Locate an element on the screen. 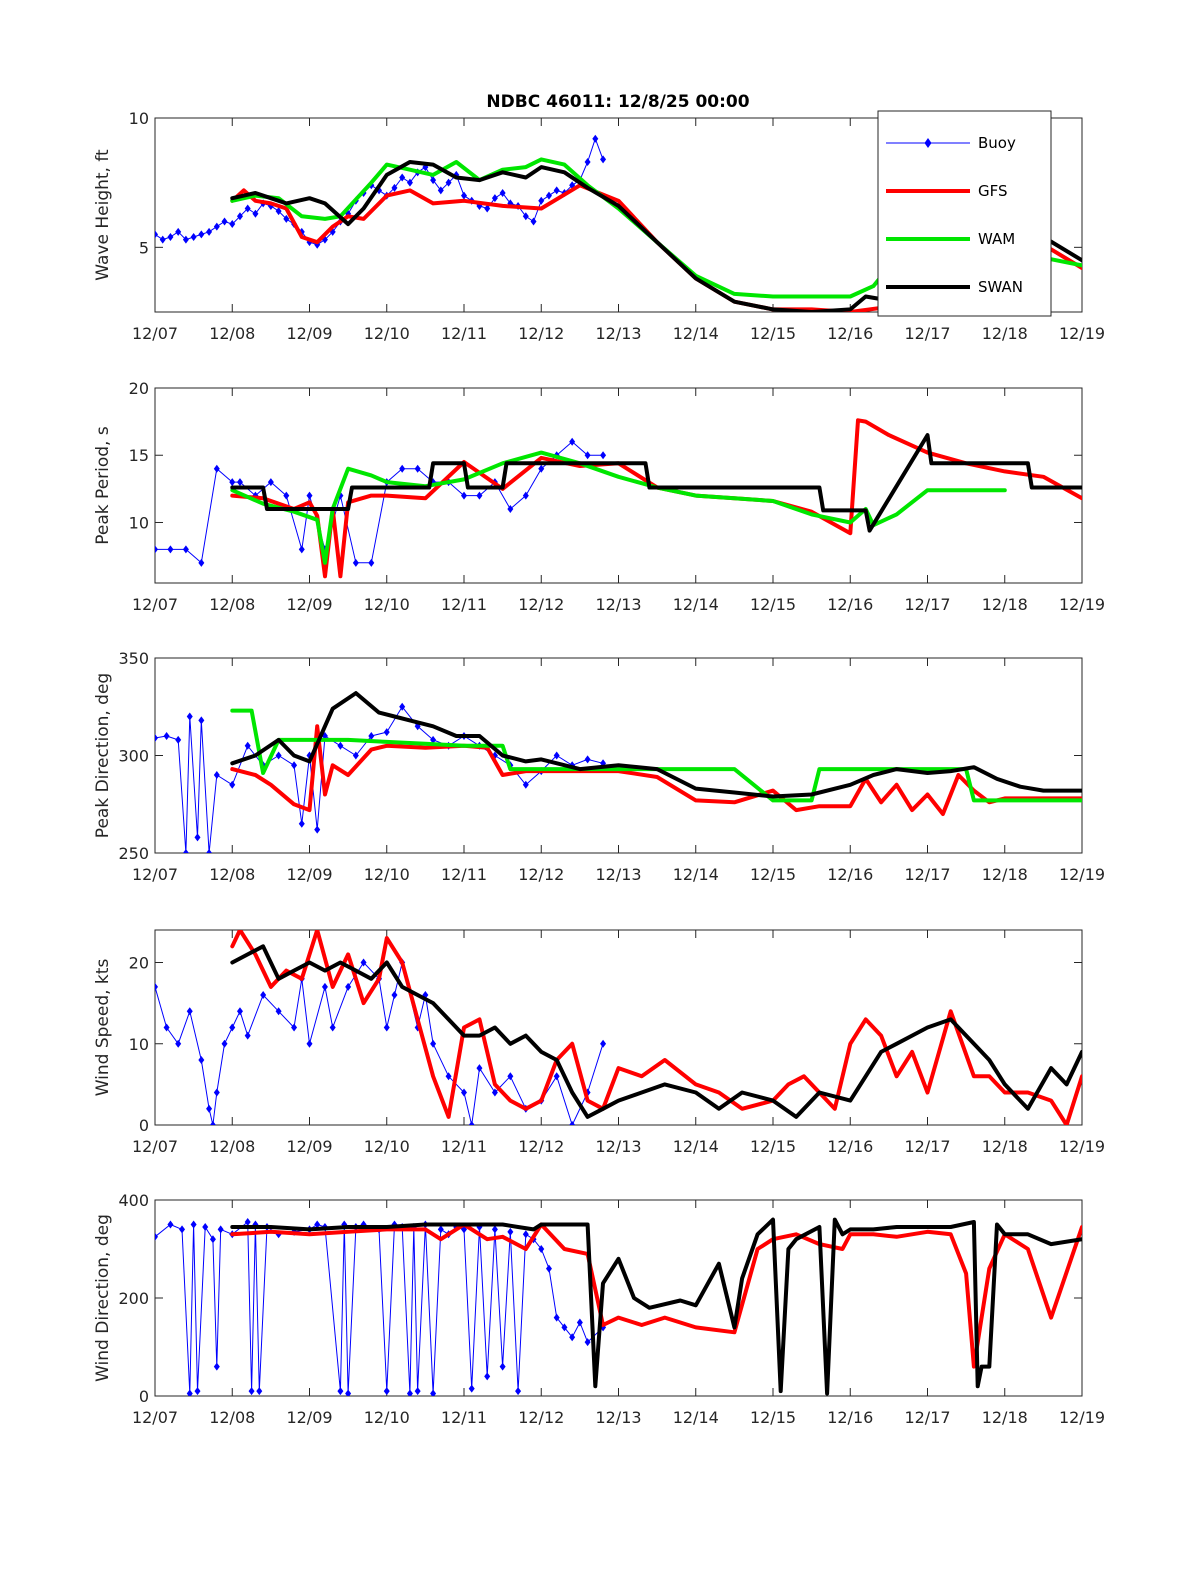 This screenshot has height=1575, width=1200. x-tick-label: 12/07 is located at coordinates (155, 874).